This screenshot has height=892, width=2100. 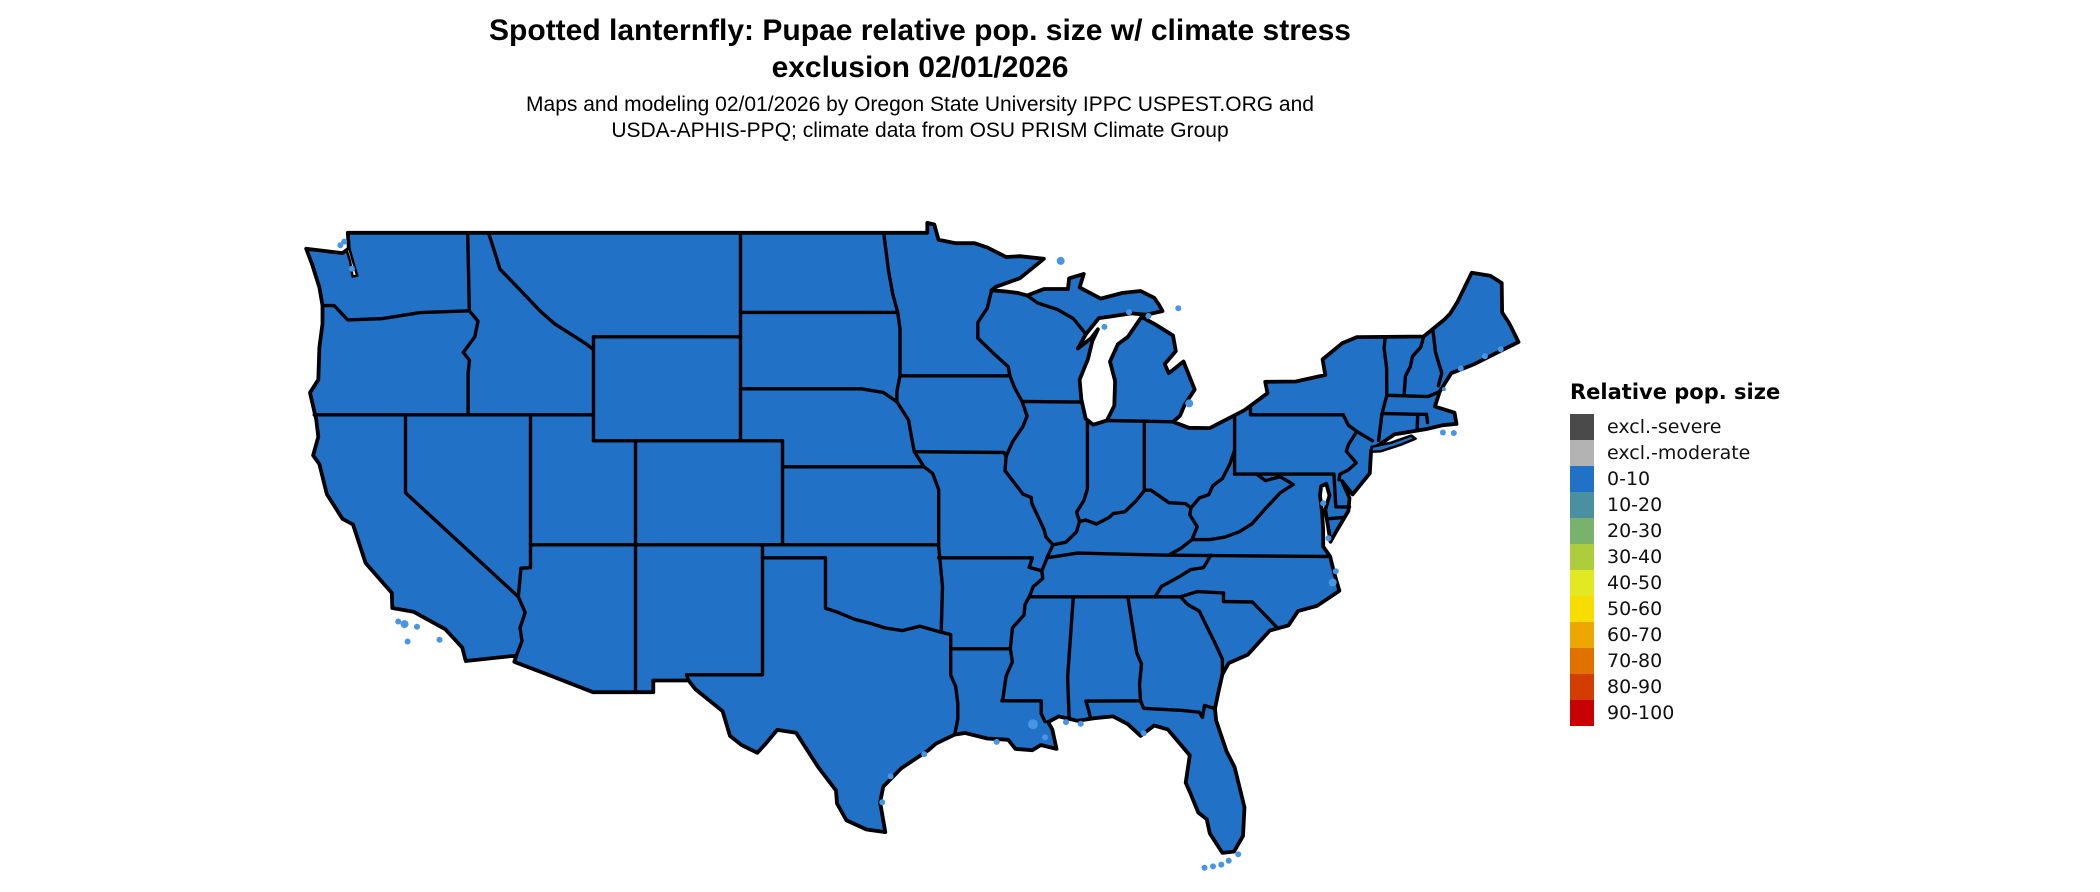 What do you see at coordinates (1675, 661) in the screenshot?
I see `legend-item-70-80: 70-80` at bounding box center [1675, 661].